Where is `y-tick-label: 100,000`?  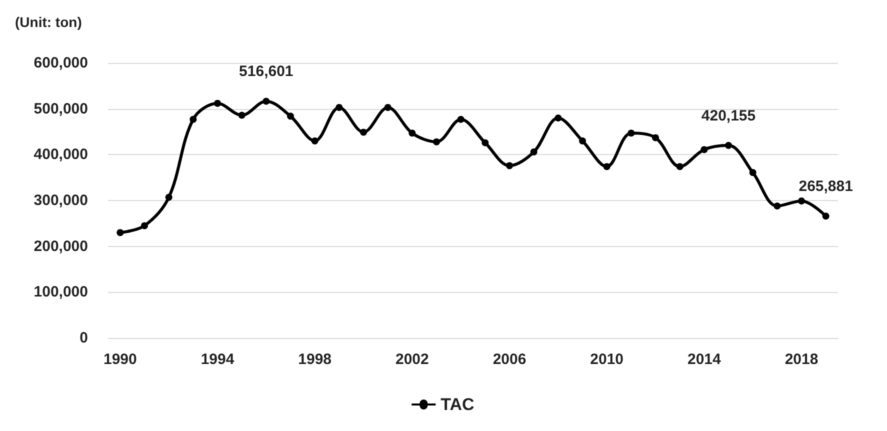
y-tick-label: 100,000 is located at coordinates (61, 292).